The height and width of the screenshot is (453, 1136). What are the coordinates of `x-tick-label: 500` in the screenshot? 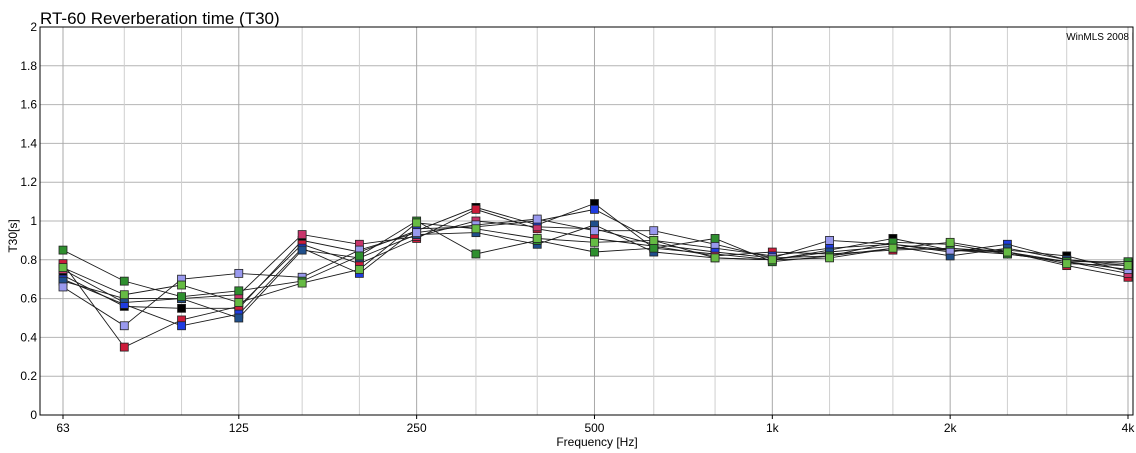 It's located at (594, 428).